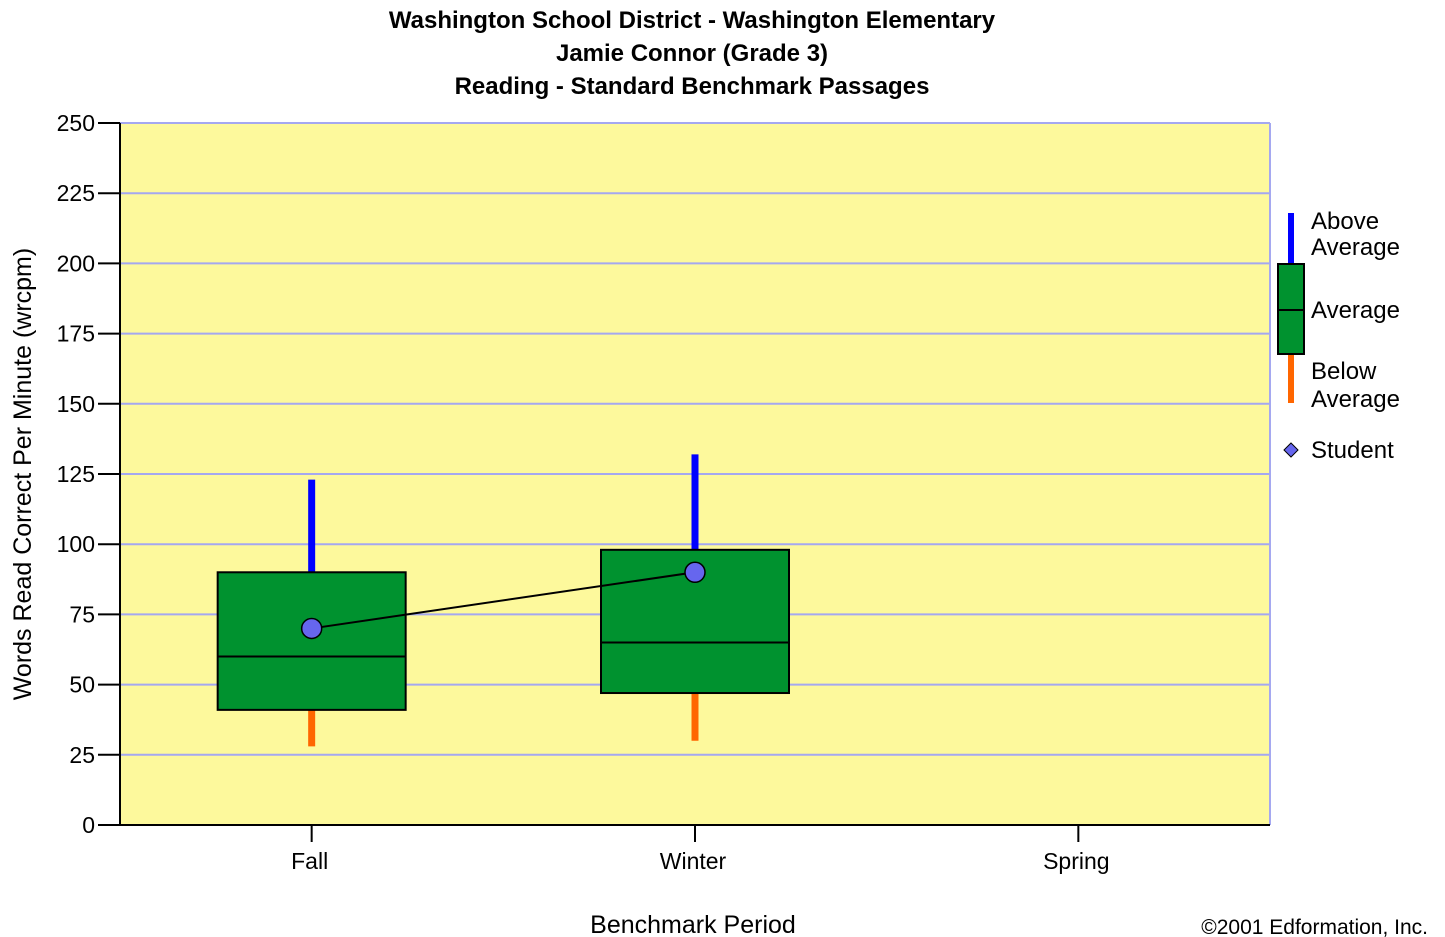 Image resolution: width=1445 pixels, height=937 pixels. I want to click on y-tick-label: 175, so click(76, 334).